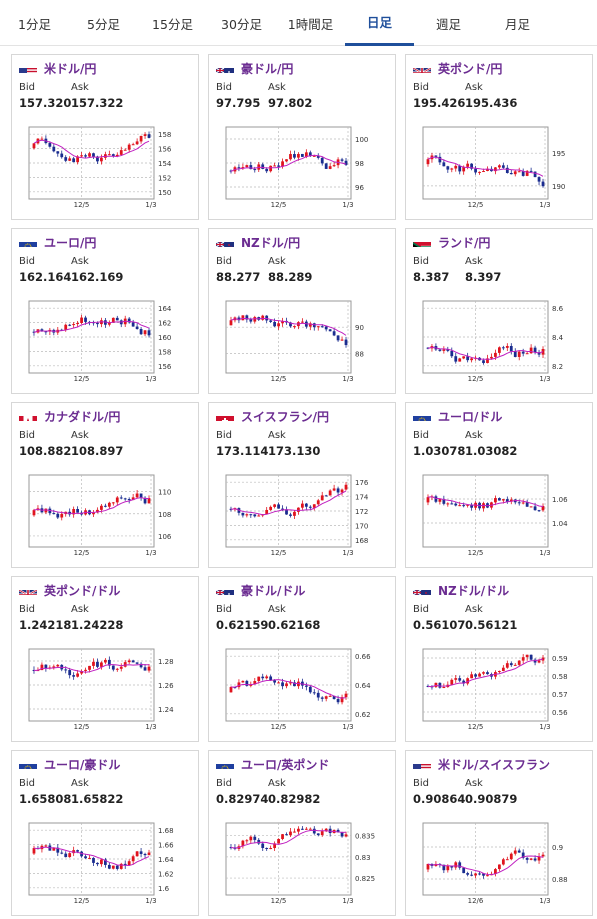  I want to click on price-chart: 190 195 12/5 1/3, so click(498, 165).